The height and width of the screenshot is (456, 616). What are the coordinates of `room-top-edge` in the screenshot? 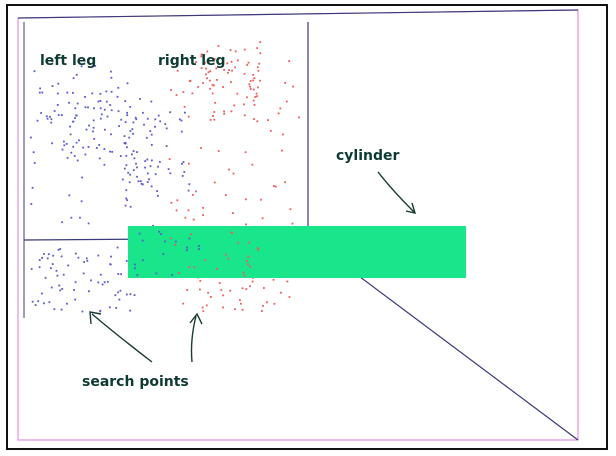 It's located at (298, 14).